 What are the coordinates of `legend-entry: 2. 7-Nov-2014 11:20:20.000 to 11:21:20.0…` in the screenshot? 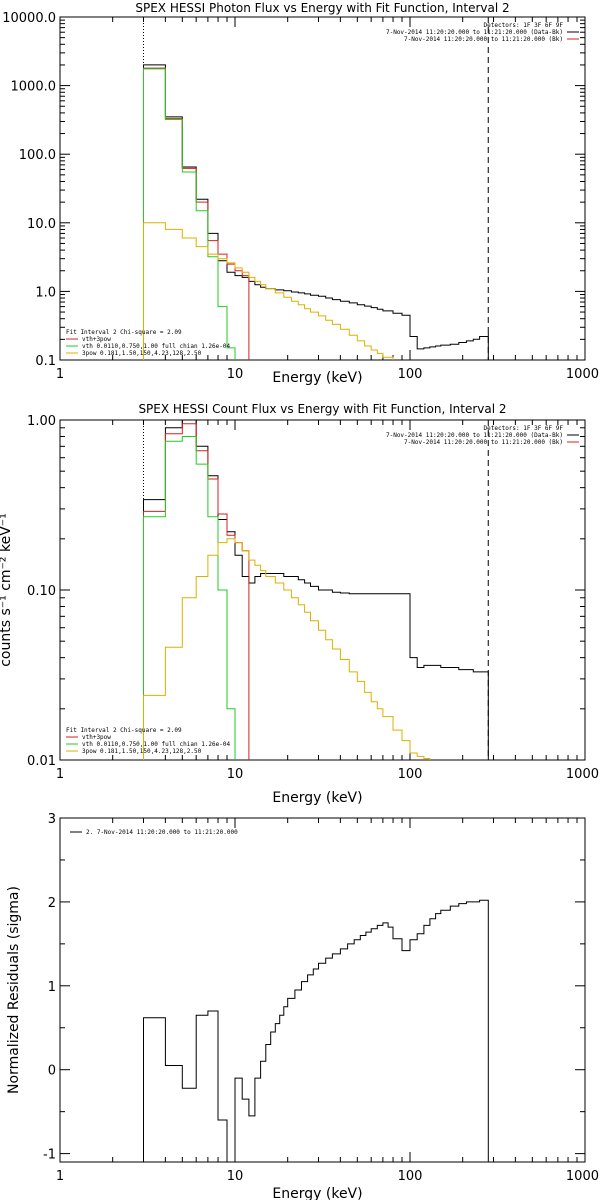 It's located at (162, 832).